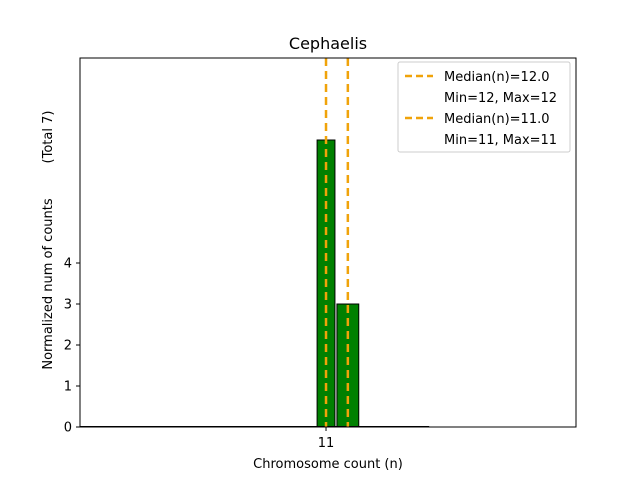 The height and width of the screenshot is (480, 640). Describe the element at coordinates (326, 443) in the screenshot. I see `x-tick-label-1: 11` at that location.